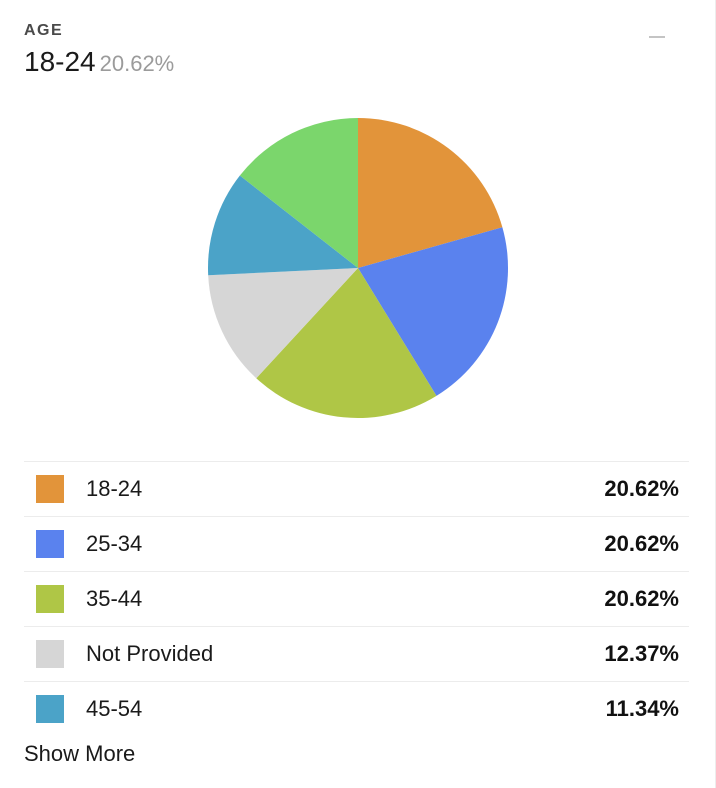 This screenshot has height=788, width=716. Describe the element at coordinates (356, 654) in the screenshot. I see `legend-item: Not Provided 12.37%` at that location.